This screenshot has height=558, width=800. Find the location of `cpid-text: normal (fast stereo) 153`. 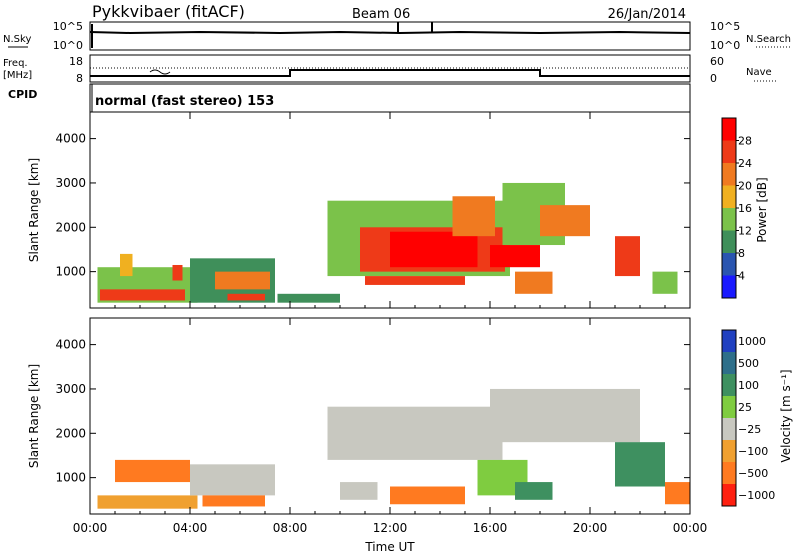

cpid-text: normal (fast stereo) 153 is located at coordinates (184, 101).